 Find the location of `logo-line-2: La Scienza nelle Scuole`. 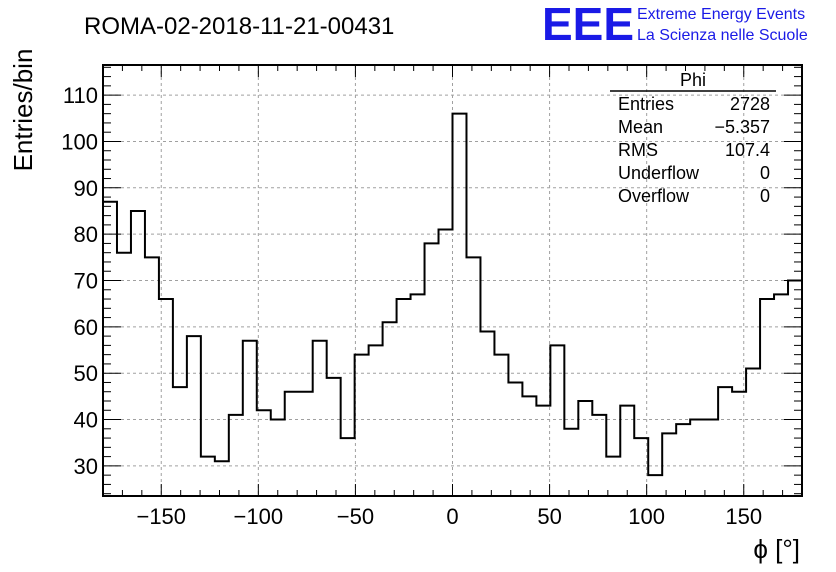

logo-line-2: La Scienza nelle Scuole is located at coordinates (722, 35).